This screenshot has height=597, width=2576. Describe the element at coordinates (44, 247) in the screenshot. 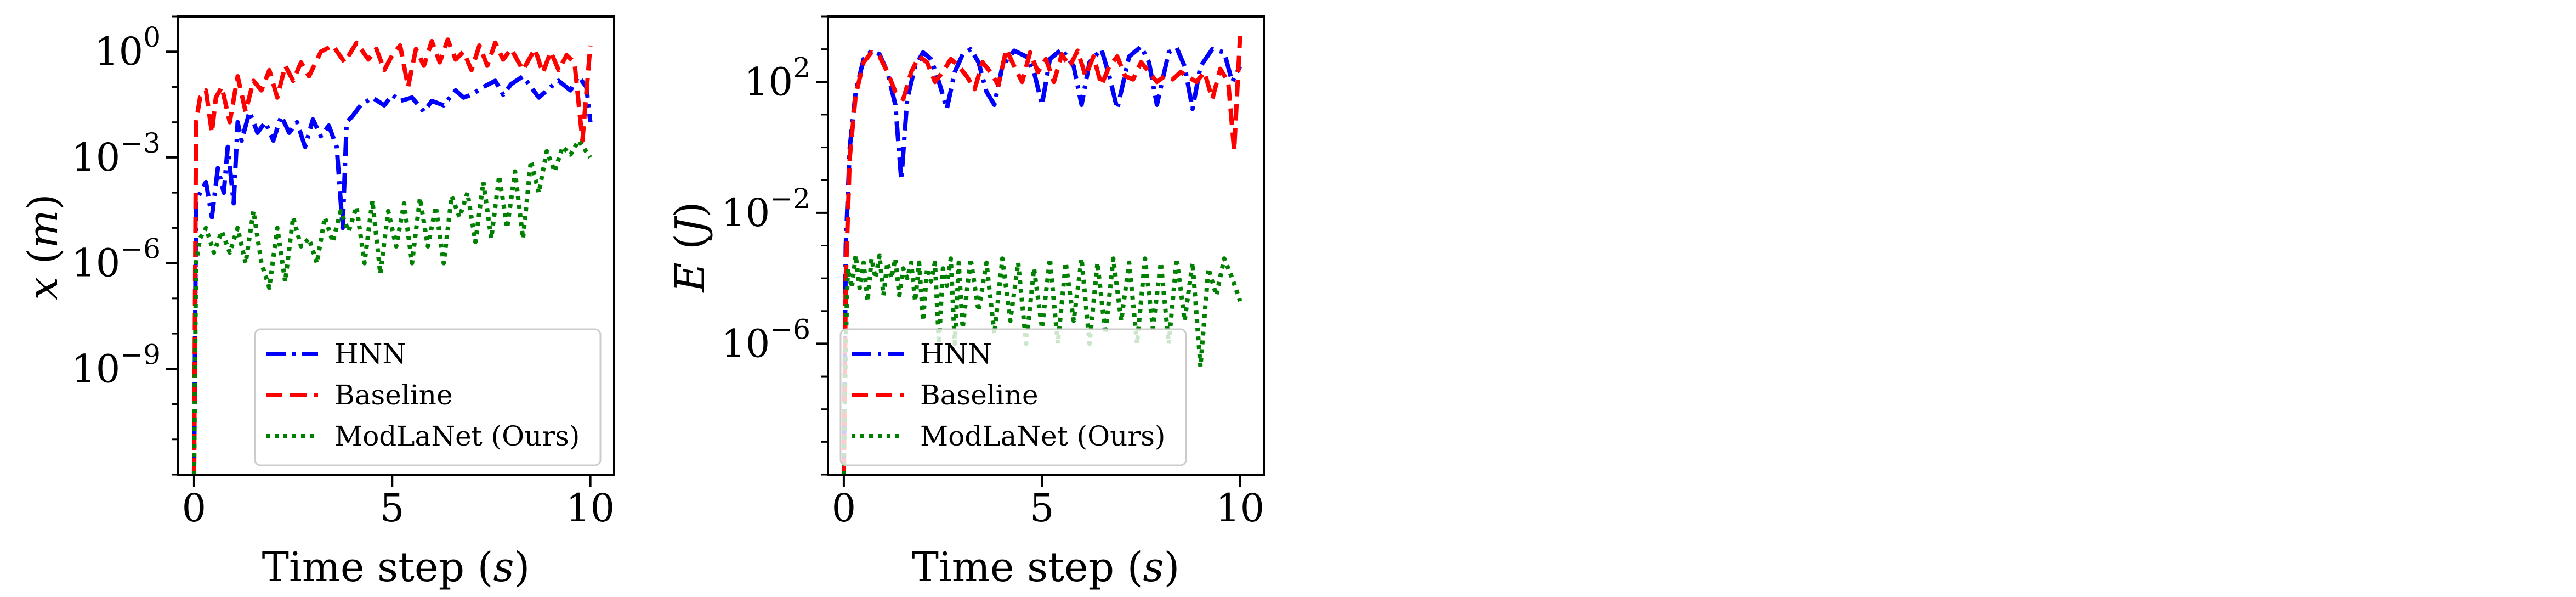

I see `y-axis-label: x (m)` at that location.